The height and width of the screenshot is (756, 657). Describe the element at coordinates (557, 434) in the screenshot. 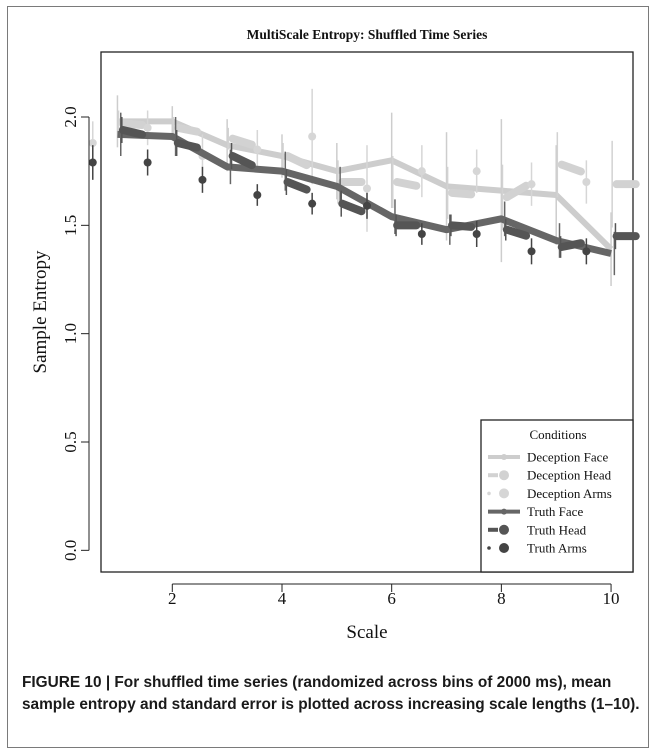

I see `legend-title: Conditions` at that location.